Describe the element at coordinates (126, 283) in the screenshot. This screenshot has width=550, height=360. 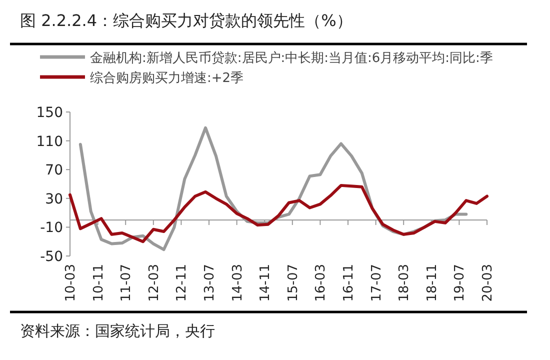
I see `x-tick-label: 11-07` at that location.